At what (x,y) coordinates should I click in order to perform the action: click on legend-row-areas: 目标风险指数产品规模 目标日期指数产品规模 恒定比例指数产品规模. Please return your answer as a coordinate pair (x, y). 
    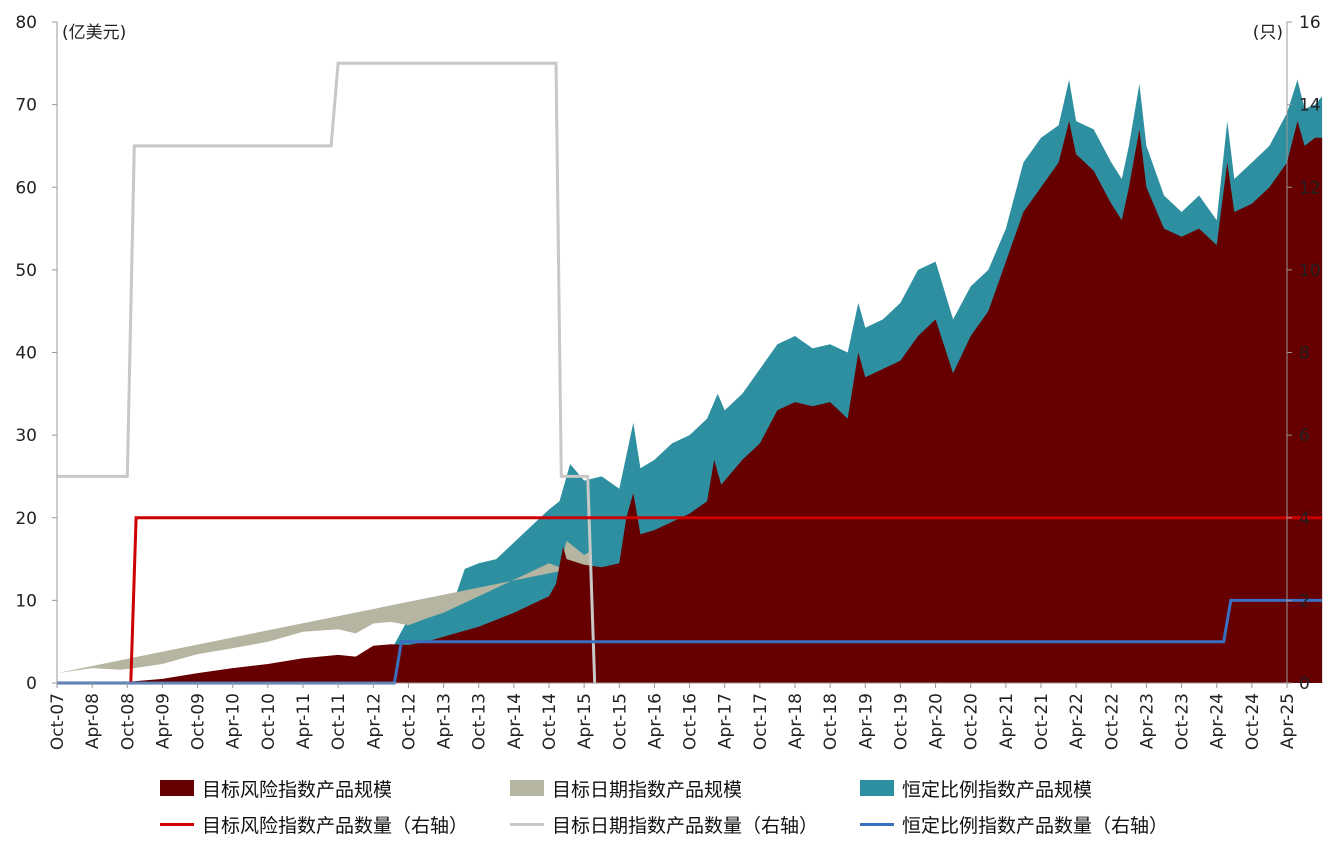
    Looking at the image, I should click on (690, 788).